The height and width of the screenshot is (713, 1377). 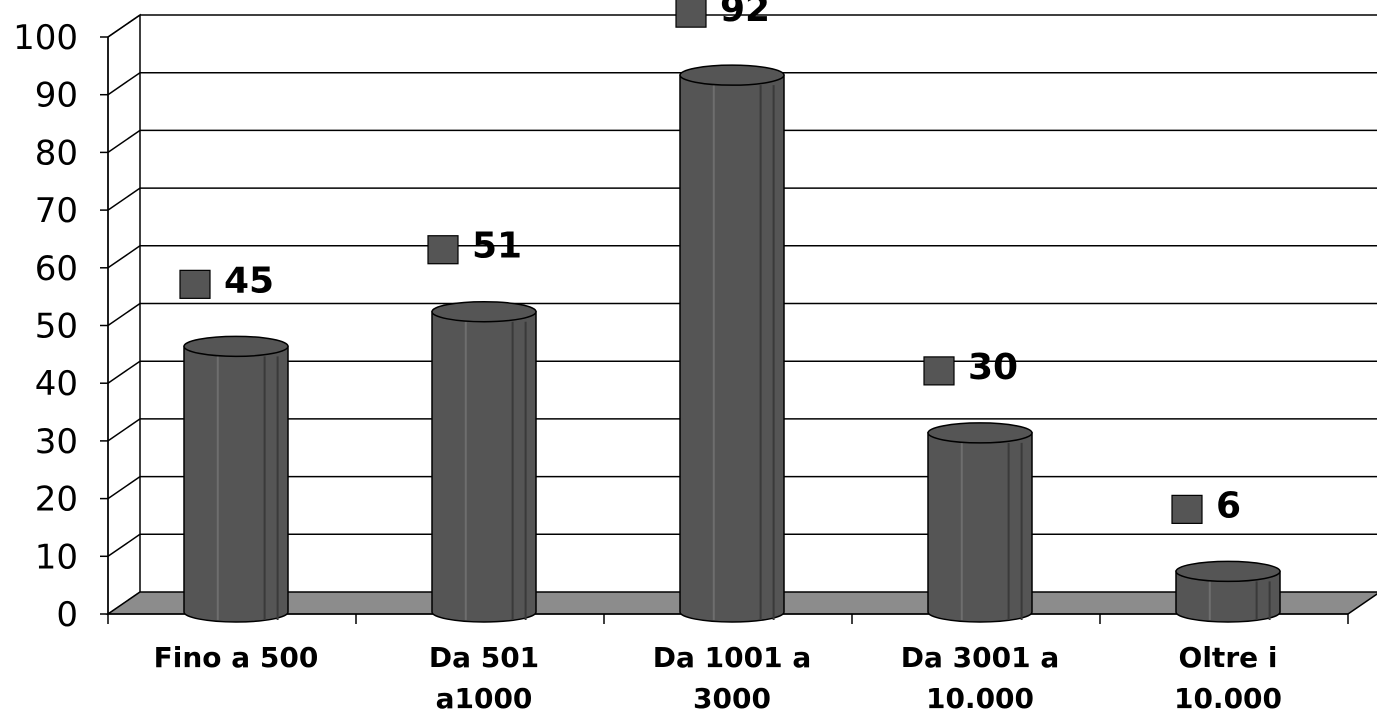 I want to click on y-tick-label: 10, so click(x=56, y=557).